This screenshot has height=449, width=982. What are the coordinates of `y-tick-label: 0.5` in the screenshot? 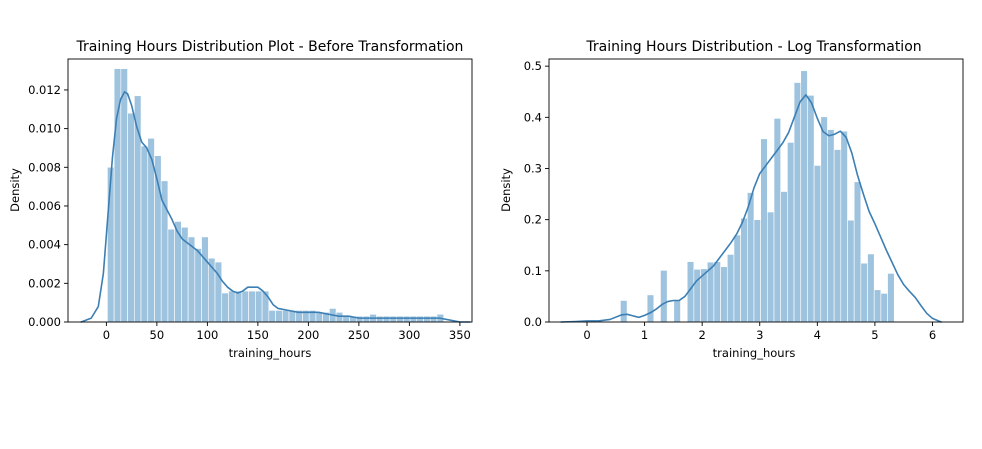 It's located at (533, 66).